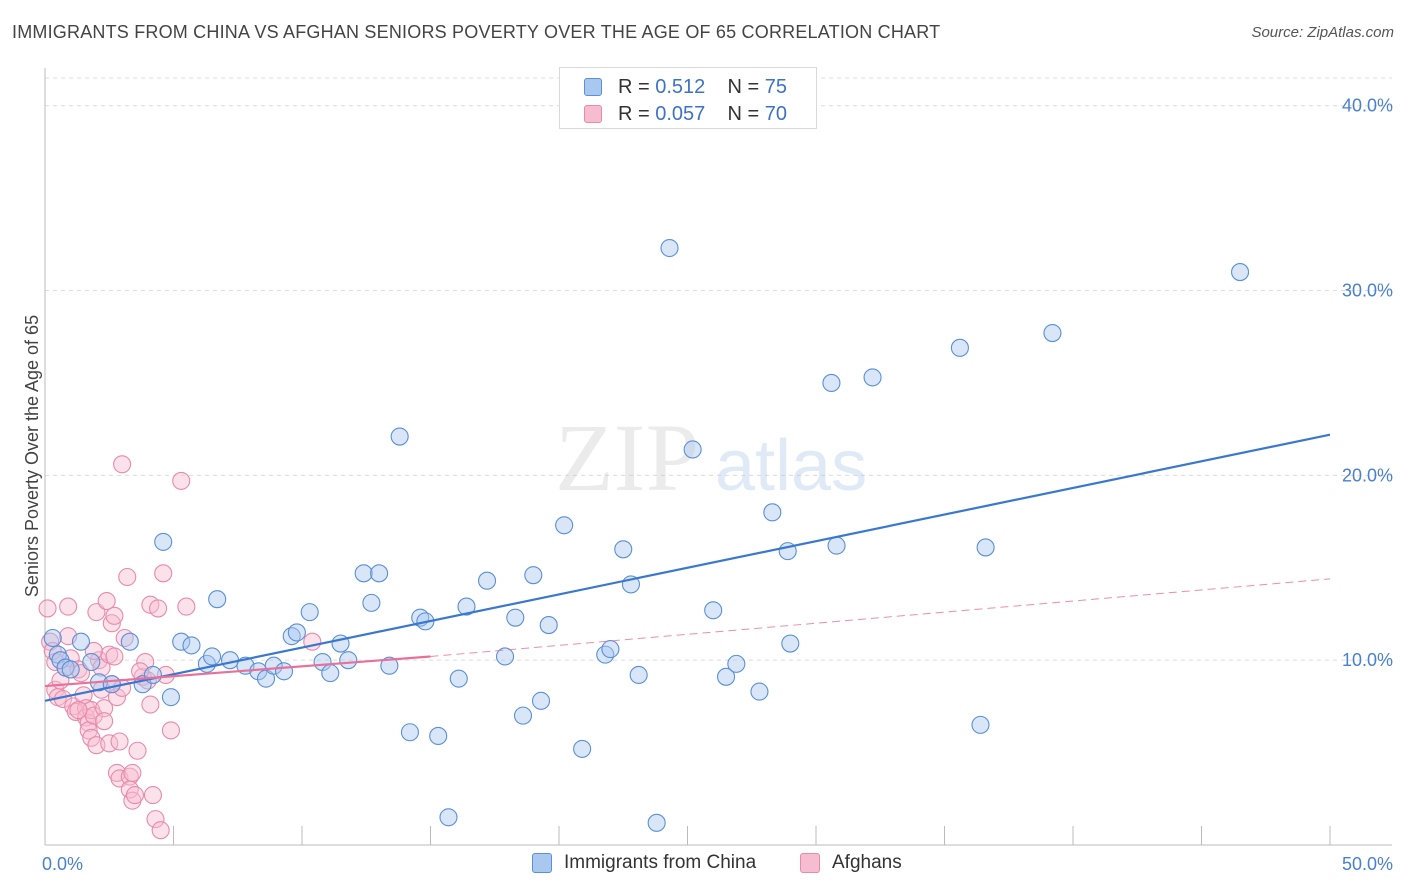 The width and height of the screenshot is (1406, 892). I want to click on y-tick-label: 10.0%, so click(1367, 660).